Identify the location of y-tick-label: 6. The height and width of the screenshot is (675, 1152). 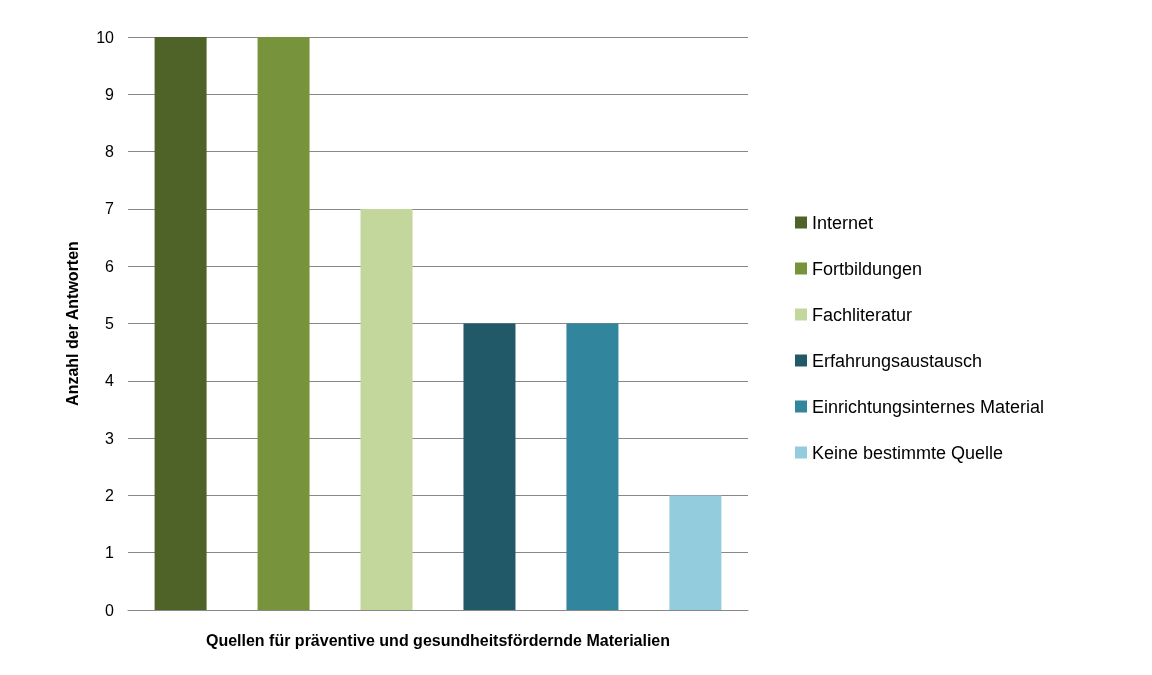
(110, 266).